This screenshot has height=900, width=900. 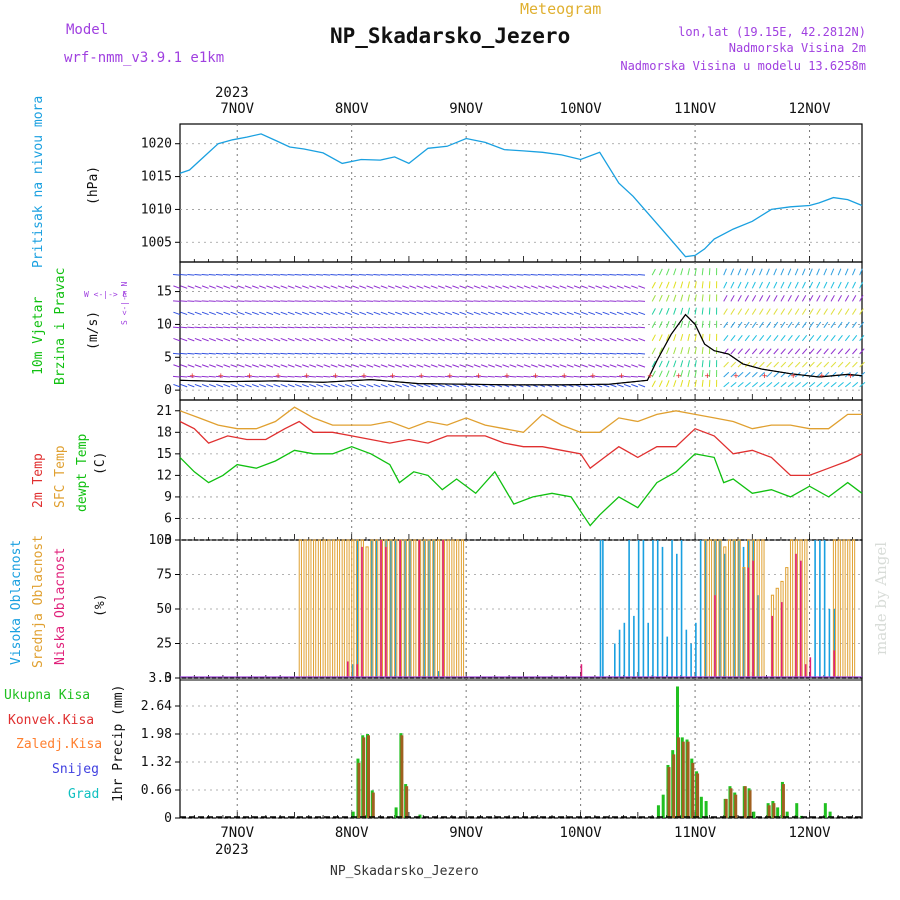 I want to click on cloud-ytick-label-4: 100, so click(x=160, y=540).